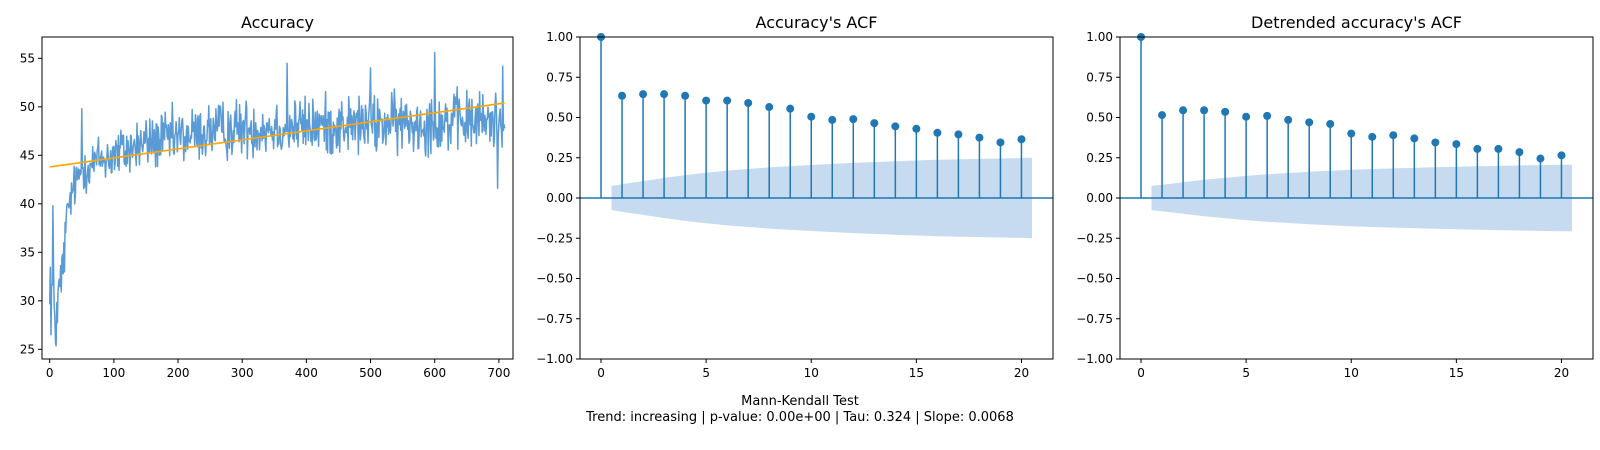 This screenshot has width=1600, height=450. What do you see at coordinates (277, 22) in the screenshot?
I see `chart-title: Accuracy` at bounding box center [277, 22].